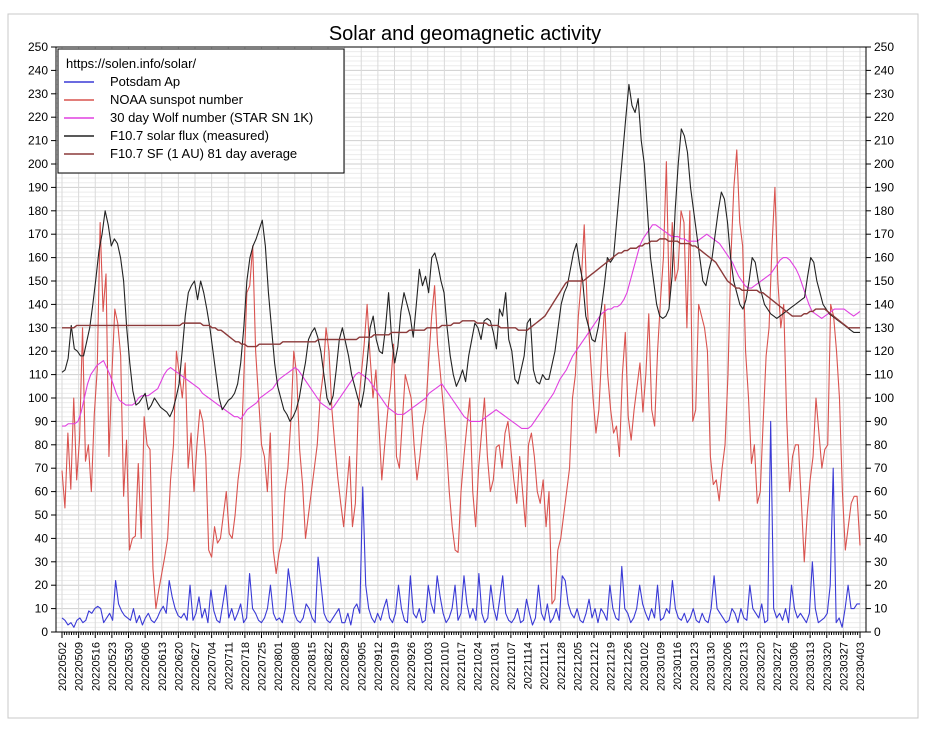 The width and height of the screenshot is (930, 742). Describe the element at coordinates (465, 34) in the screenshot. I see `chart-title: Solar and geomagnetic activity` at that location.